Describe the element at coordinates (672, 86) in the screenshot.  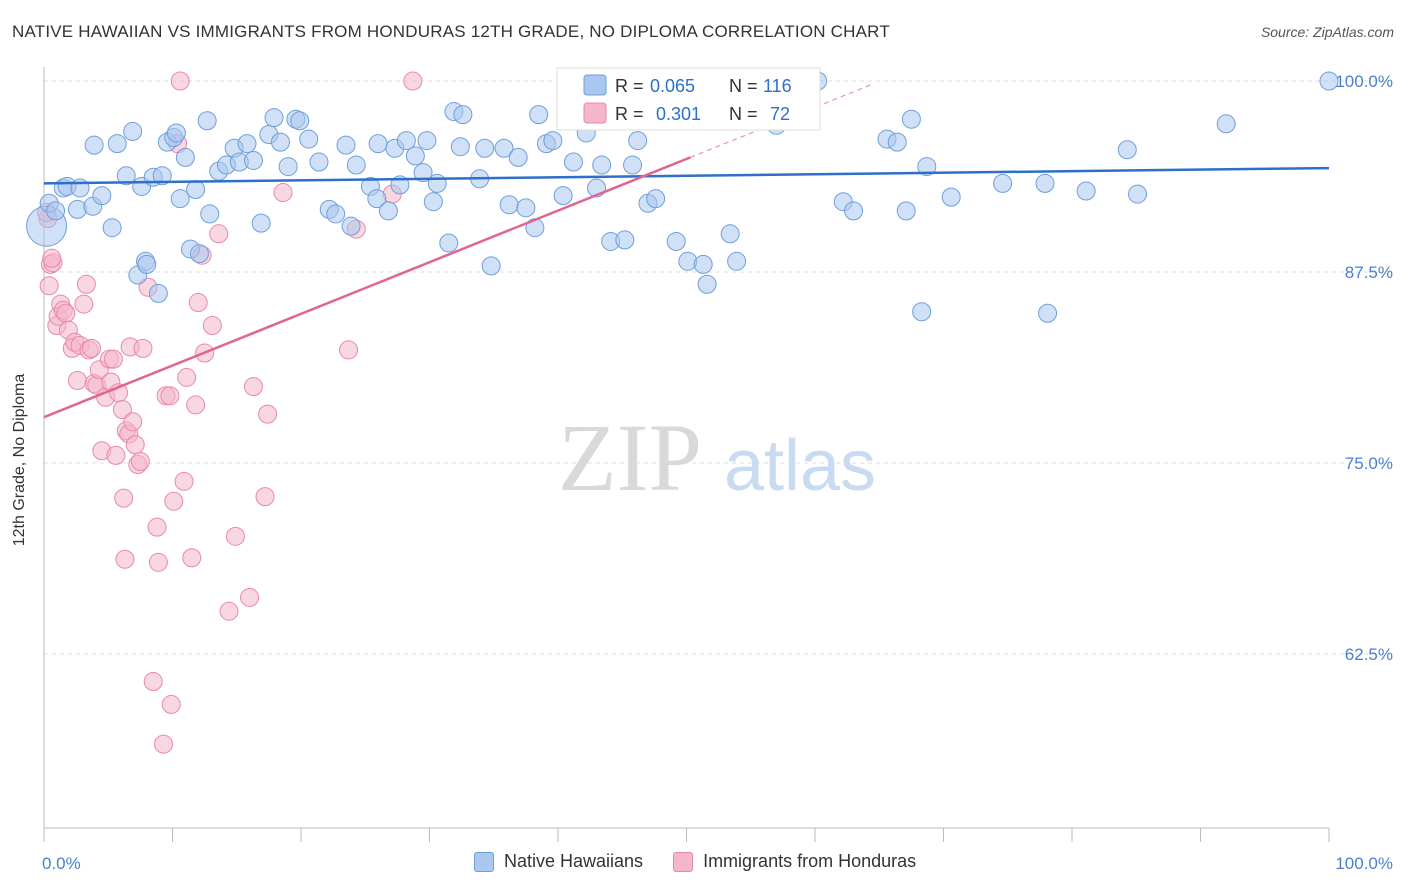
I see `legend-r-value-1: 0.065` at that location.